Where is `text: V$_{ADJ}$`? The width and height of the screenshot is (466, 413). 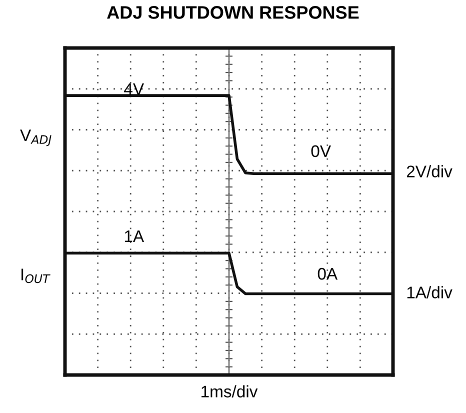 text: V$_{ADJ}$ is located at coordinates (36, 138).